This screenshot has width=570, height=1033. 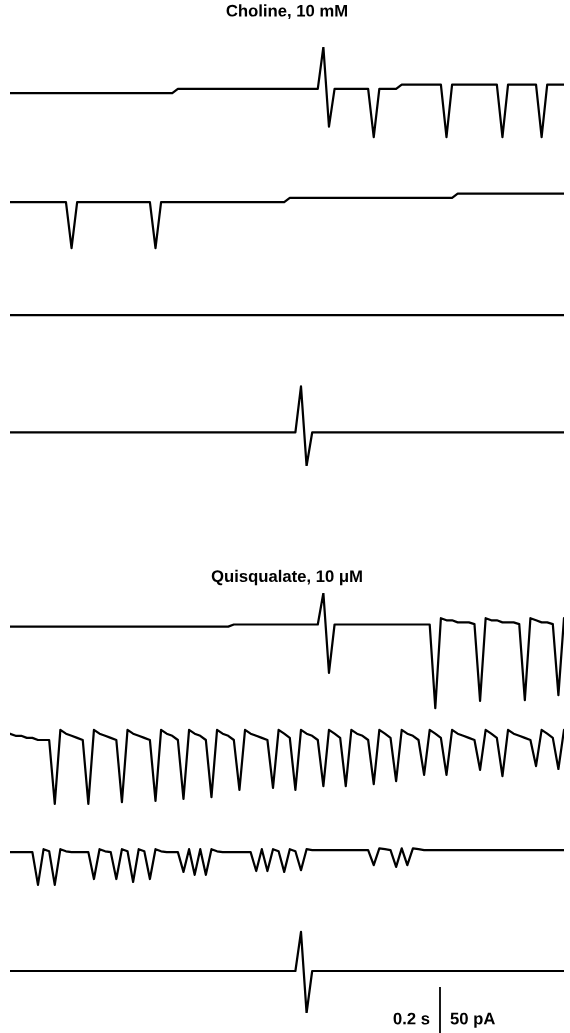 What do you see at coordinates (287, 12) in the screenshot?
I see `chart-title: Choline, 10 mM` at bounding box center [287, 12].